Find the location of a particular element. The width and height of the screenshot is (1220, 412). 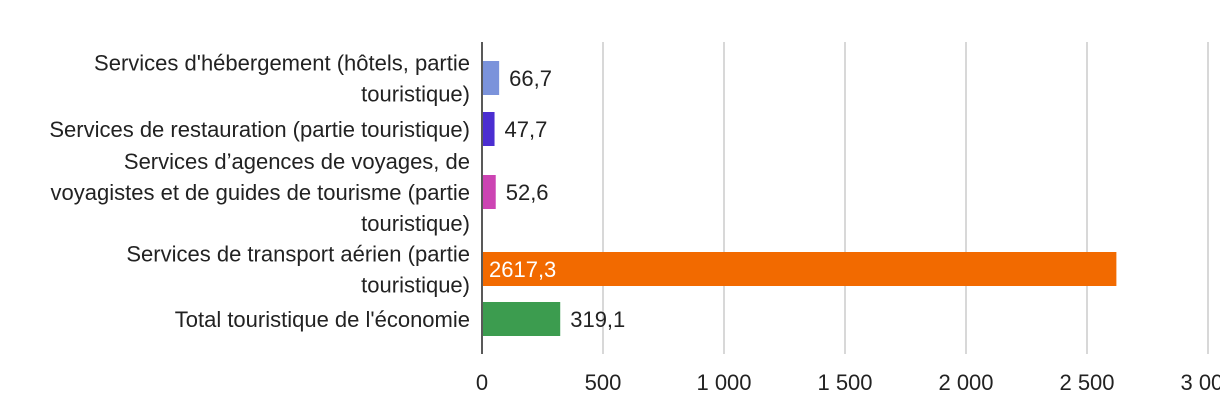

data-label-4: 319,1 is located at coordinates (597, 319).